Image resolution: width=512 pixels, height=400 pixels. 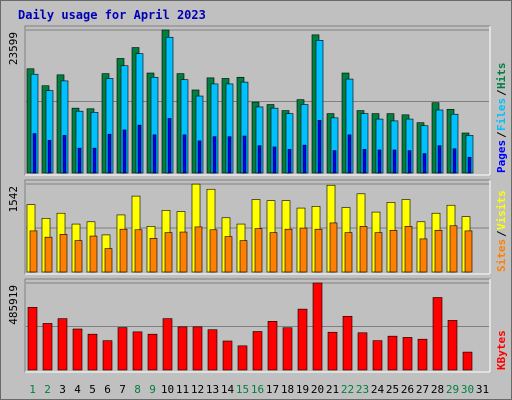 What do you see at coordinates (482, 389) in the screenshot?
I see `x-tick-label: 31` at bounding box center [482, 389].